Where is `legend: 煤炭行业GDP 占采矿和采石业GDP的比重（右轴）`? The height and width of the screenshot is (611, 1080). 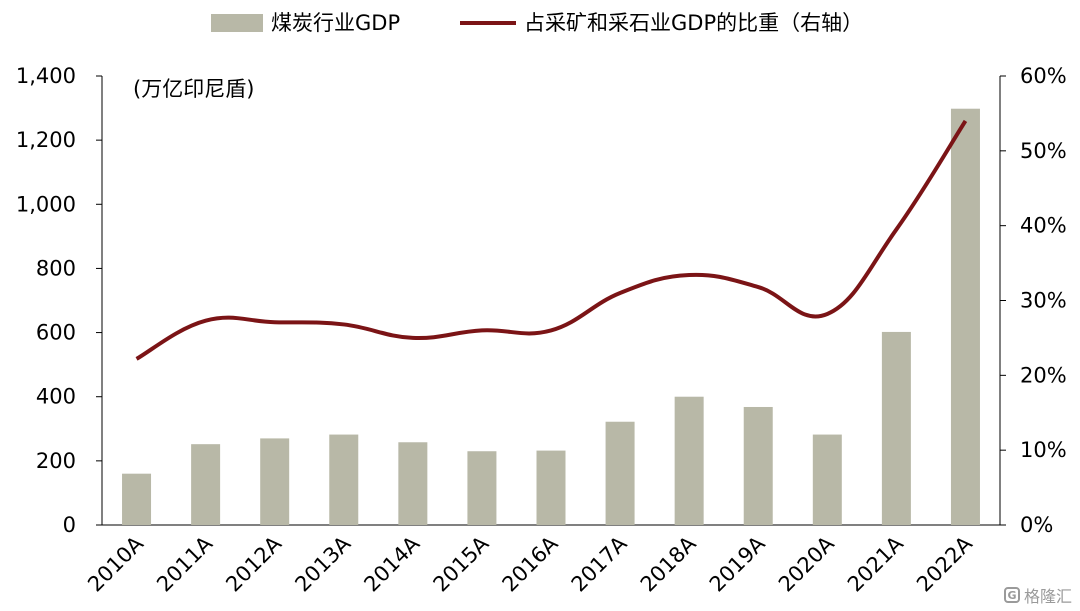
legend: 煤炭行业GDP 占采矿和采石业GDP的比重（右轴） is located at coordinates (537, 23).